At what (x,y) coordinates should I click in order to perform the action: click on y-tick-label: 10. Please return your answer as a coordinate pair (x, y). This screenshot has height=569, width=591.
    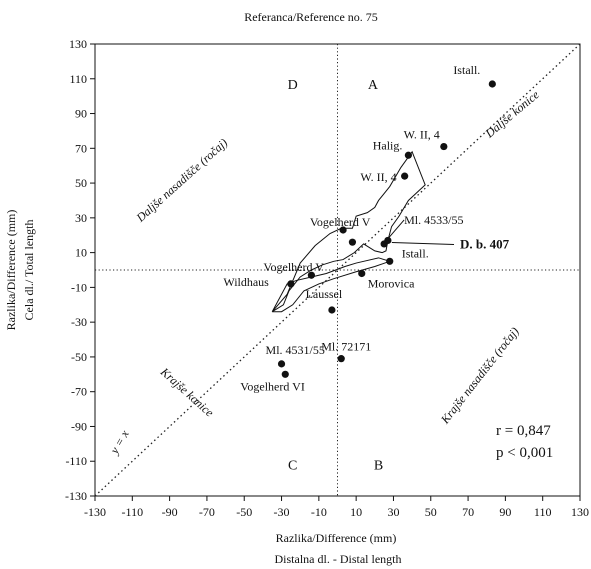
    Looking at the image, I should click on (81, 253).